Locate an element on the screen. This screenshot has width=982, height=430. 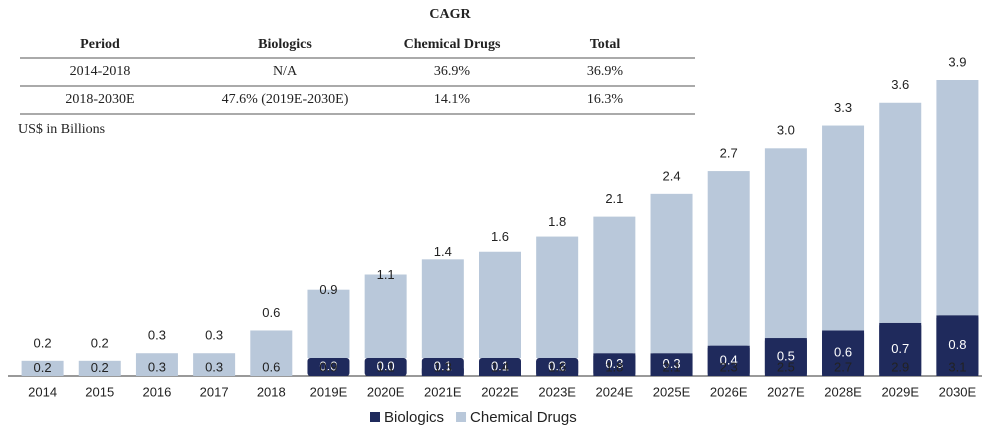
value-label: 0.7 is located at coordinates (900, 348).